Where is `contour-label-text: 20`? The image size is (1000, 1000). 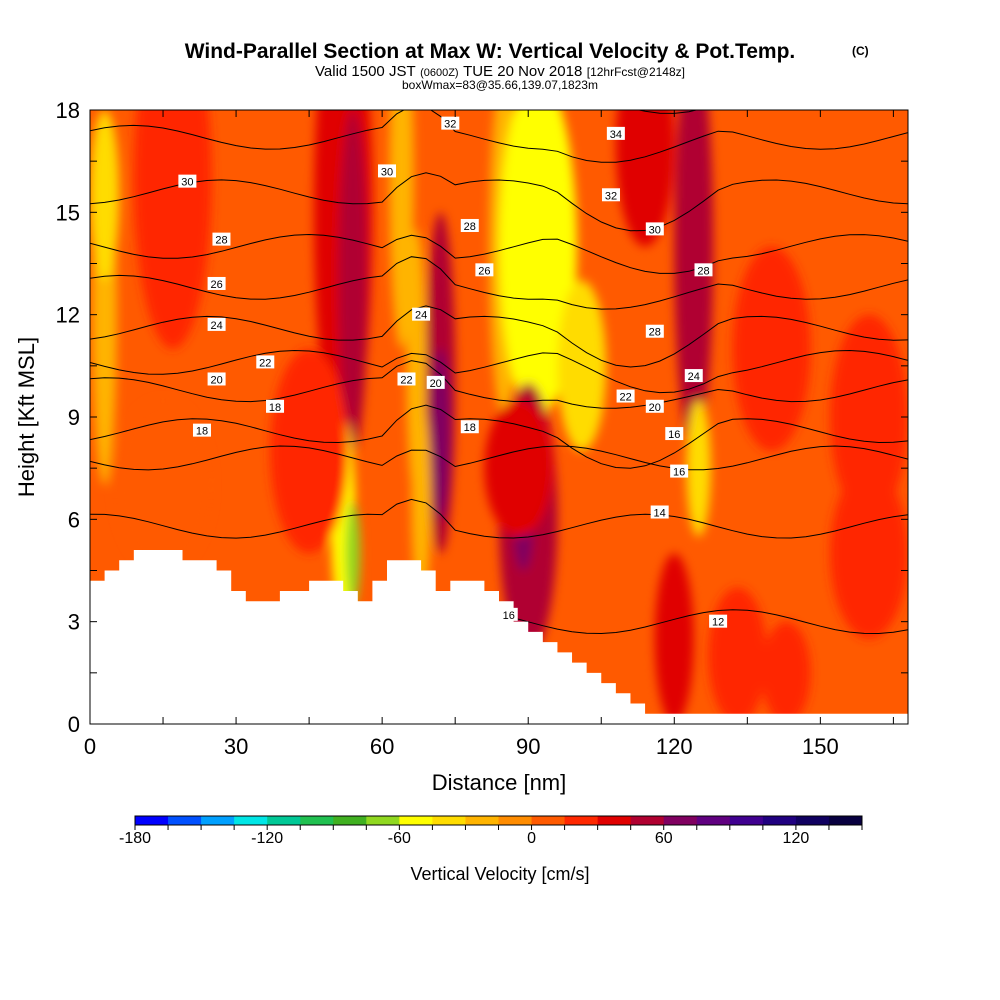
contour-label-text: 20 is located at coordinates (436, 384).